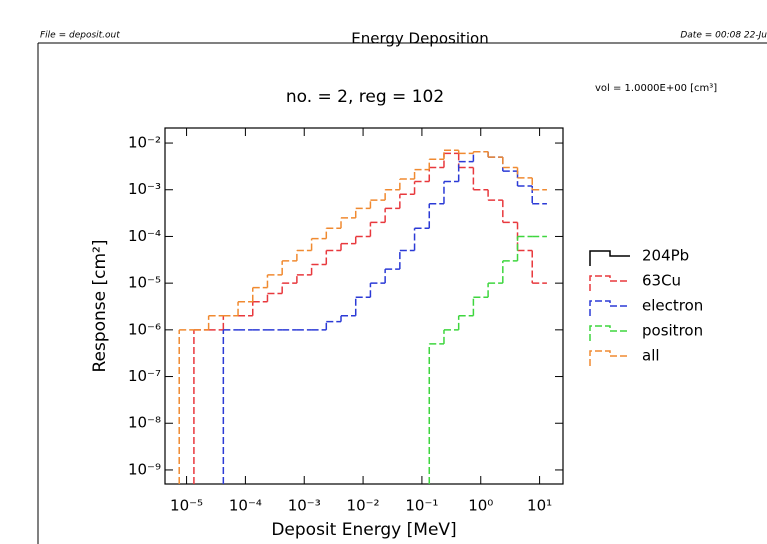 This screenshot has height=544, width=767. I want to click on legend-label: all, so click(651, 356).